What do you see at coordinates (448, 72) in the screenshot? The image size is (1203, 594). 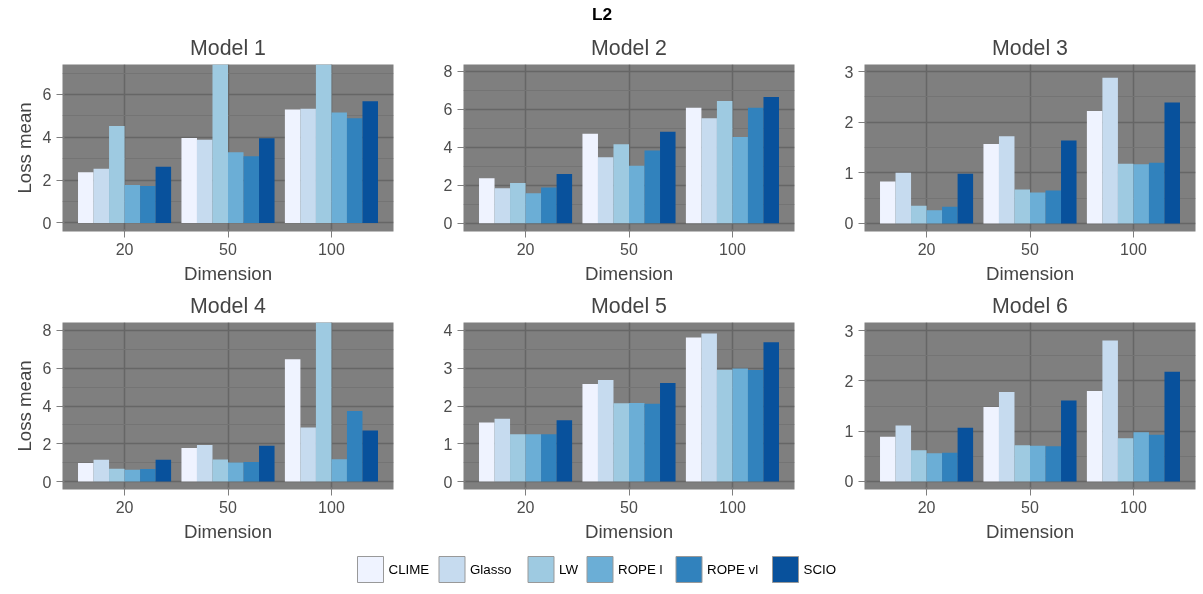 I see `y-tick-label: 8` at bounding box center [448, 72].